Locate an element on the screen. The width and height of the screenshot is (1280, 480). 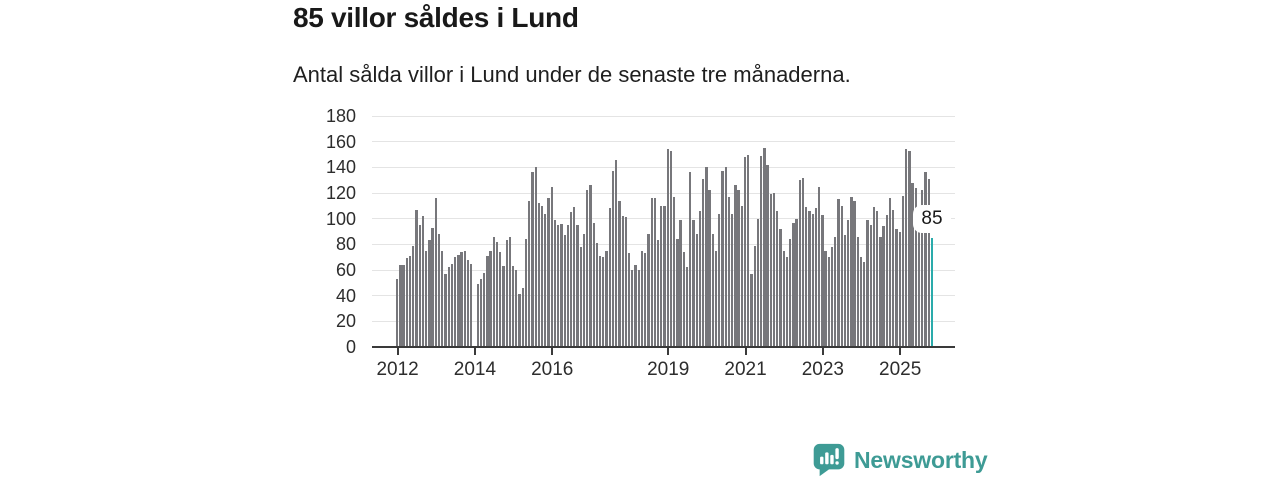
y-tick-label: 140 is located at coordinates (340, 167).